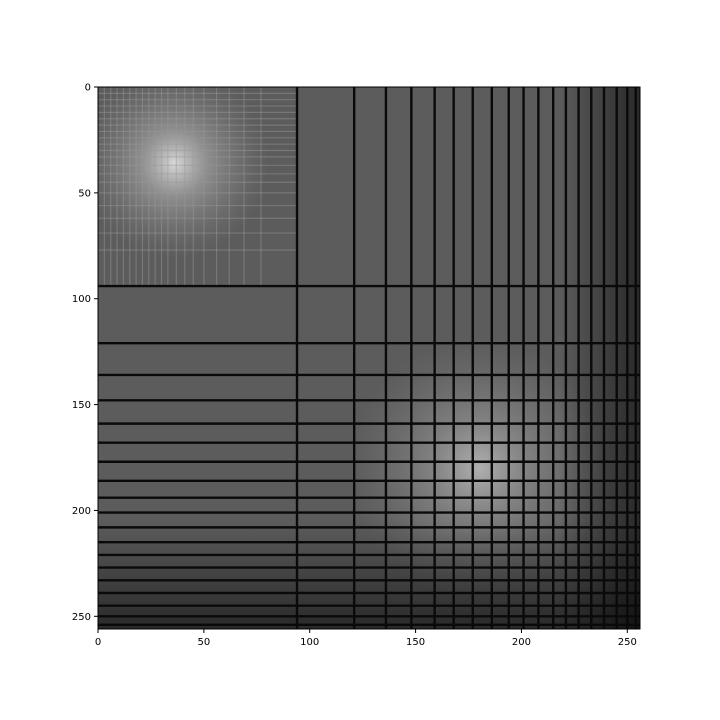  I want to click on y-tick-label: 200, so click(81, 511).